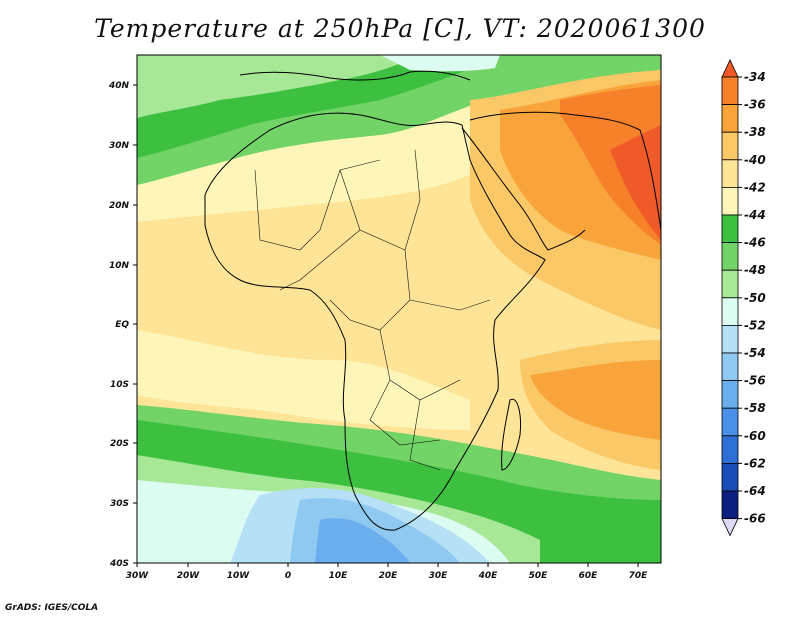  Describe the element at coordinates (755, 298) in the screenshot. I see `colorbar-label: -50` at that location.